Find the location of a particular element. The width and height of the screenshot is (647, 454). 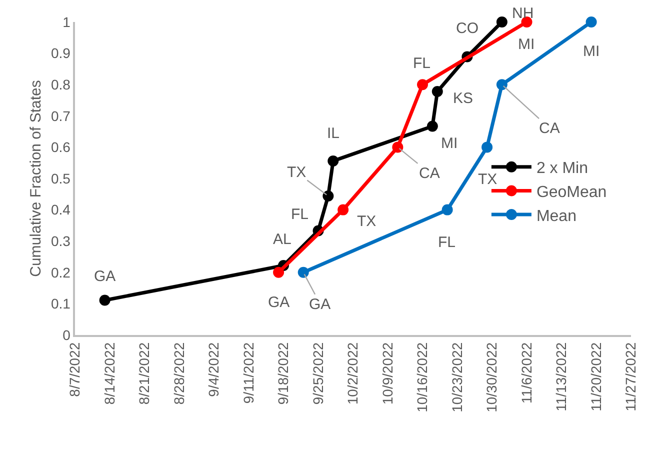

legend-label: GeoMean is located at coordinates (571, 192).